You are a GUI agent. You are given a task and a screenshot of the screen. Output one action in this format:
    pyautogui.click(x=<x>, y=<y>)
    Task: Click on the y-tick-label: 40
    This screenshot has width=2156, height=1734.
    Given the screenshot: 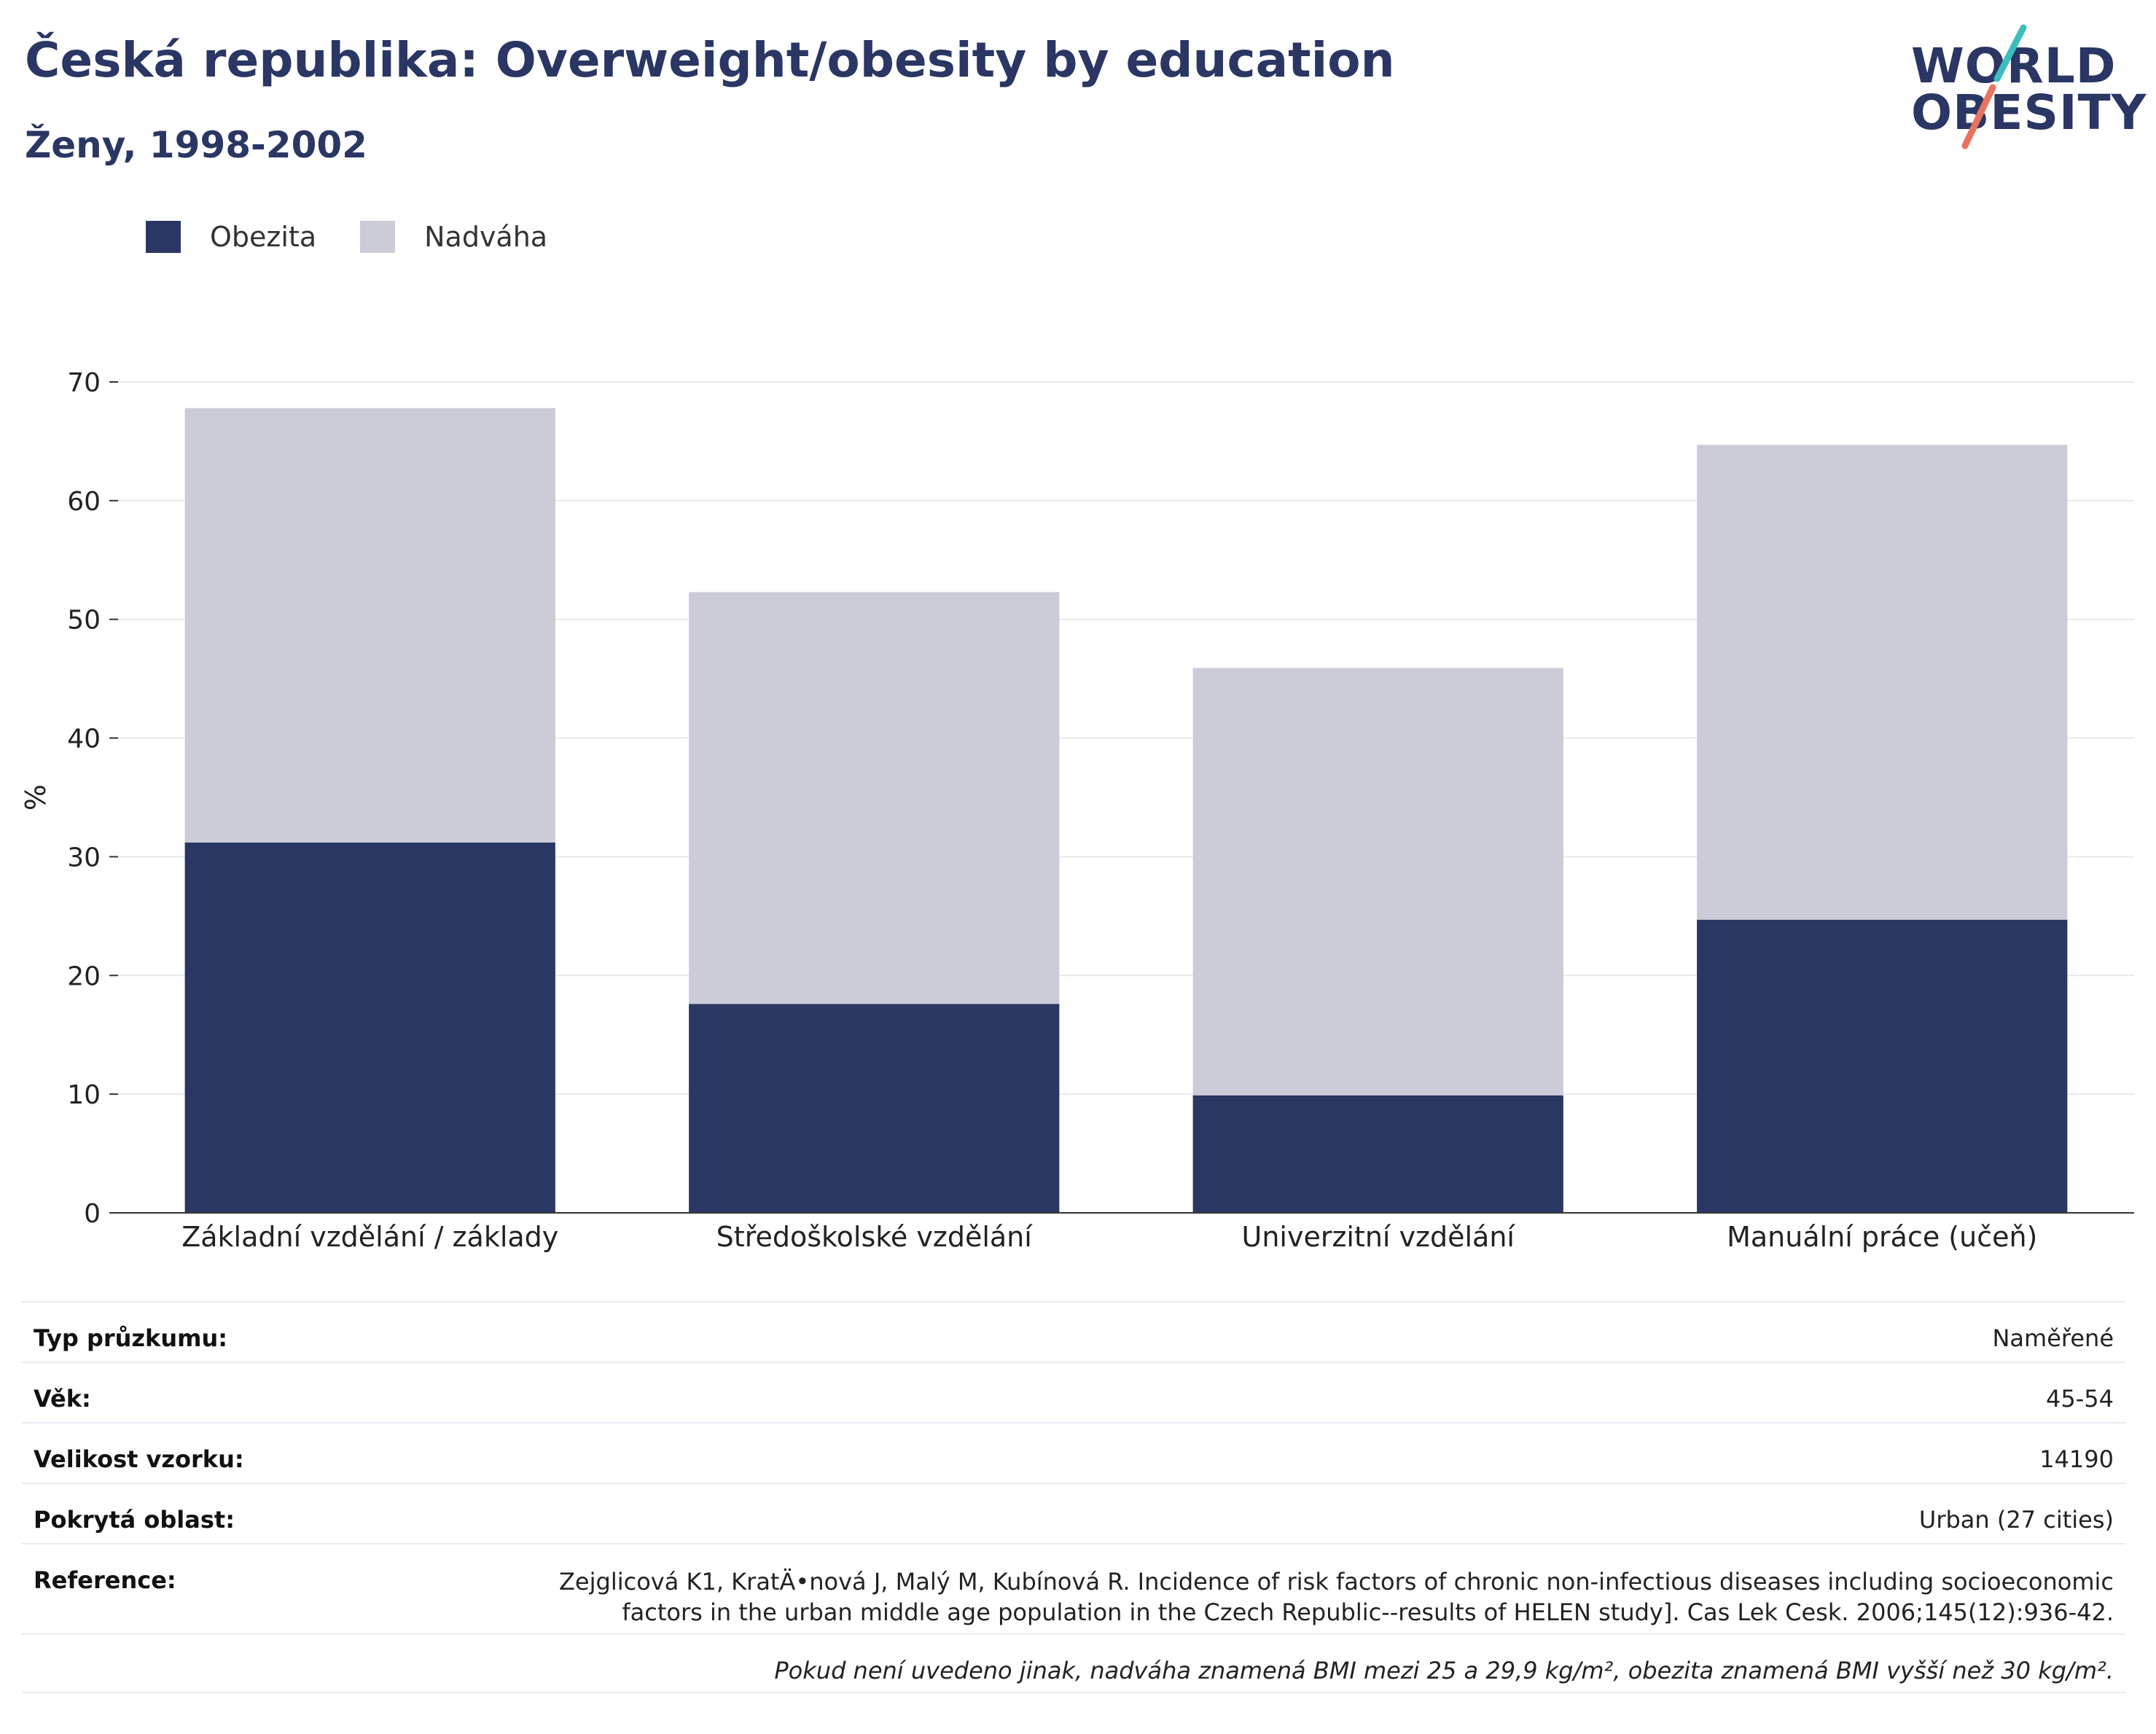 What is the action you would take?
    pyautogui.click(x=84, y=739)
    